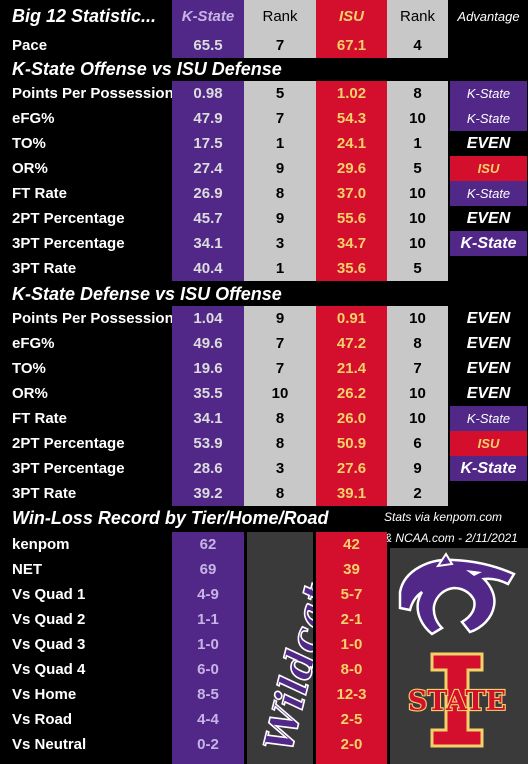  Describe the element at coordinates (283, 656) in the screenshot. I see `wildcats-script-logo: Wildcats` at that location.